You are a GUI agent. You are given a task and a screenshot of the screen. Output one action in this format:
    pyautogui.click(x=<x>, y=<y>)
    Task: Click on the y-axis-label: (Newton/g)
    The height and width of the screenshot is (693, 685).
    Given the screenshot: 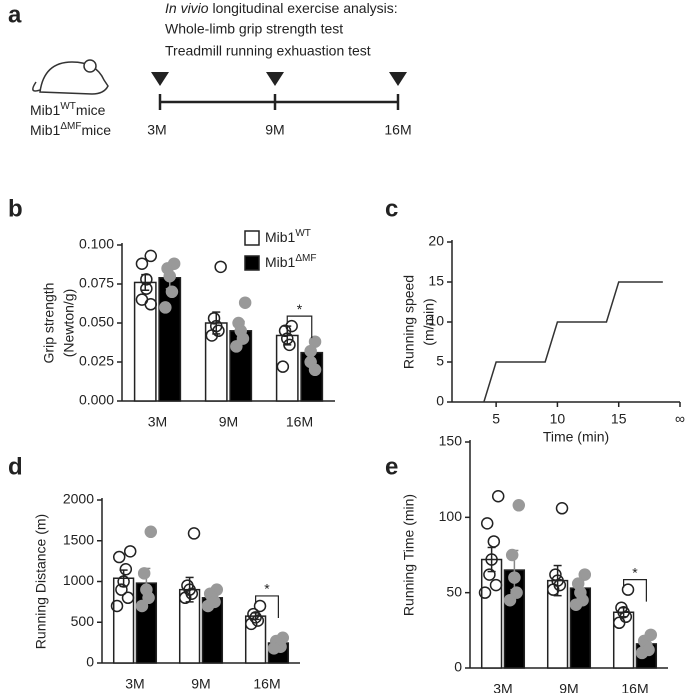 What is the action you would take?
    pyautogui.click(x=69, y=323)
    